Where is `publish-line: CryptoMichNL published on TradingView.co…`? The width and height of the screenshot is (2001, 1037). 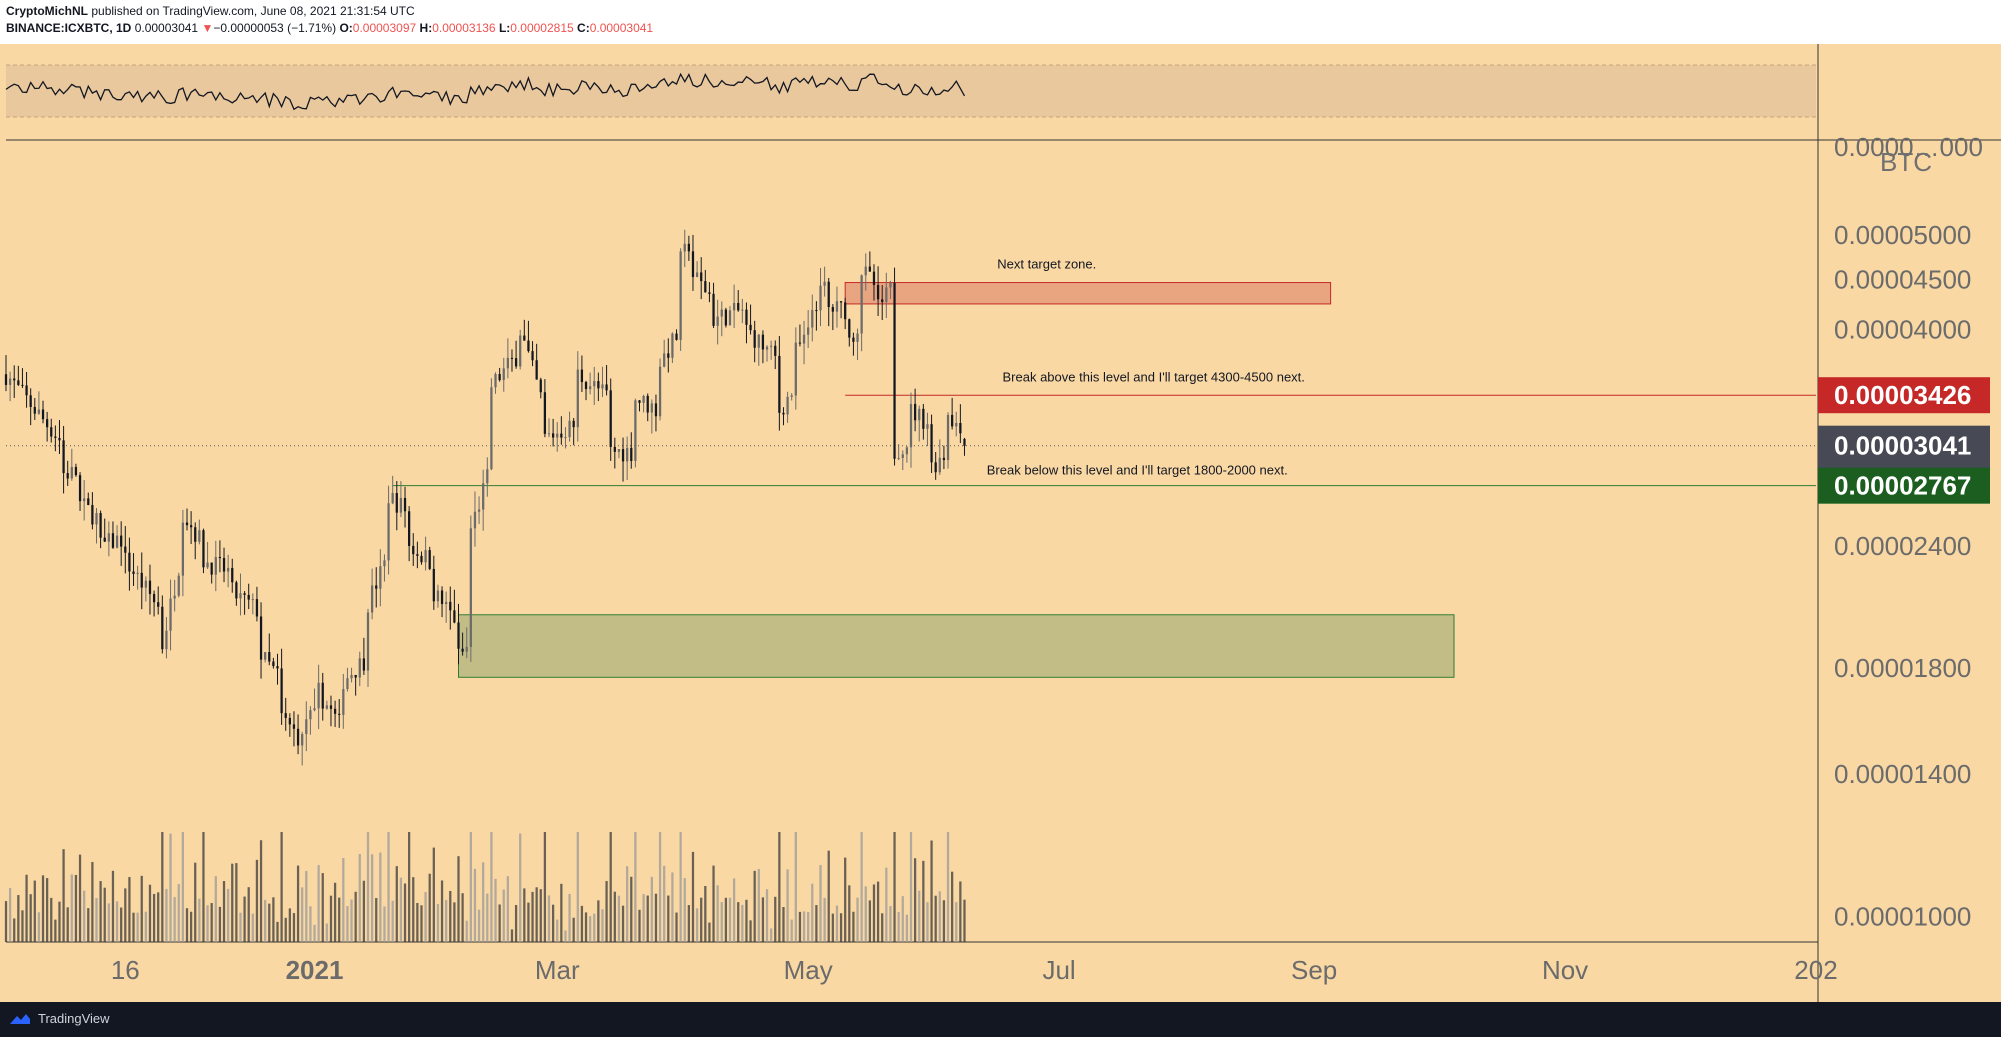
publish-line: CryptoMichNL published on TradingView.co… is located at coordinates (1000, 11).